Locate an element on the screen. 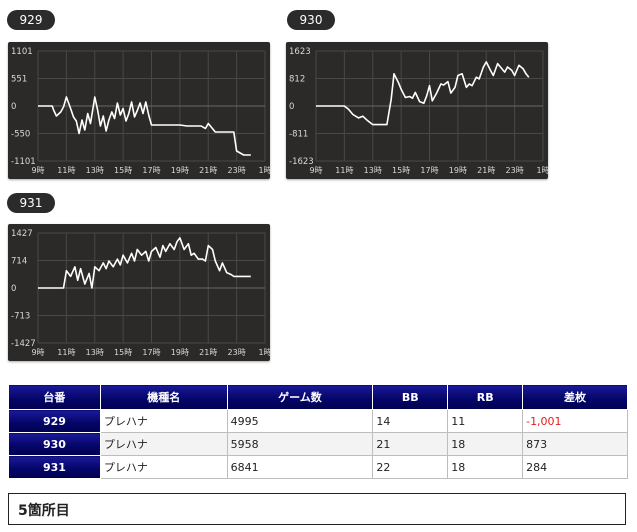  header-rb: RB is located at coordinates (485, 397).